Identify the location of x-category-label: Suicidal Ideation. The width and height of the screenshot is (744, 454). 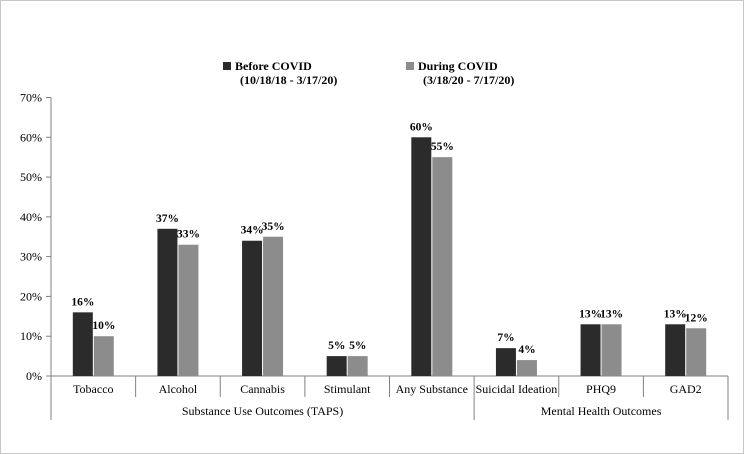
(517, 389).